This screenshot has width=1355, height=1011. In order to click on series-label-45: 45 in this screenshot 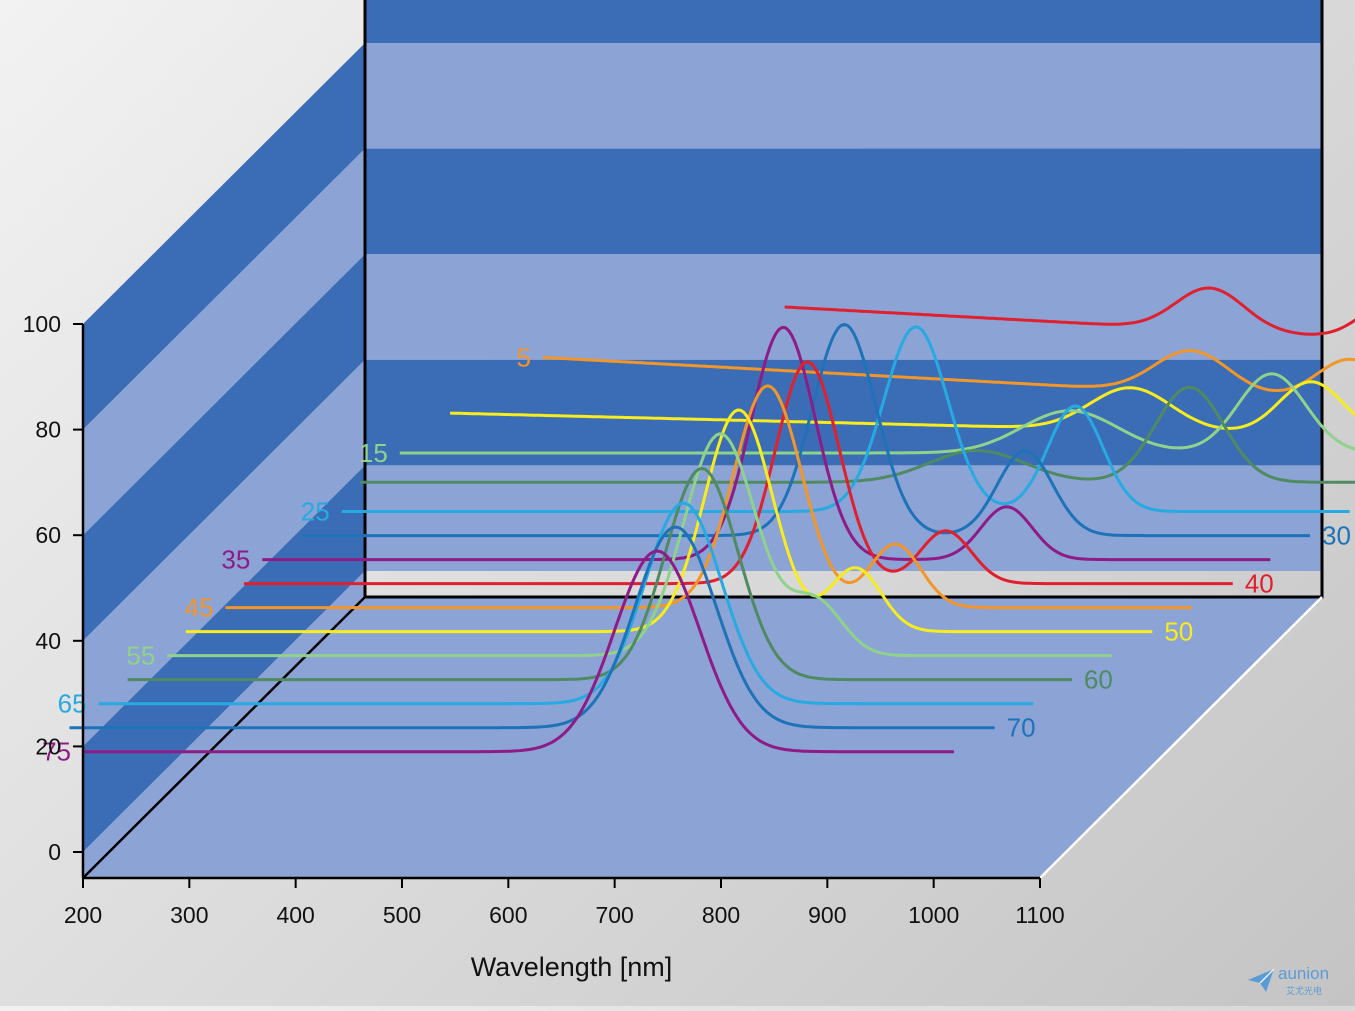, I will do `click(199, 608)`.